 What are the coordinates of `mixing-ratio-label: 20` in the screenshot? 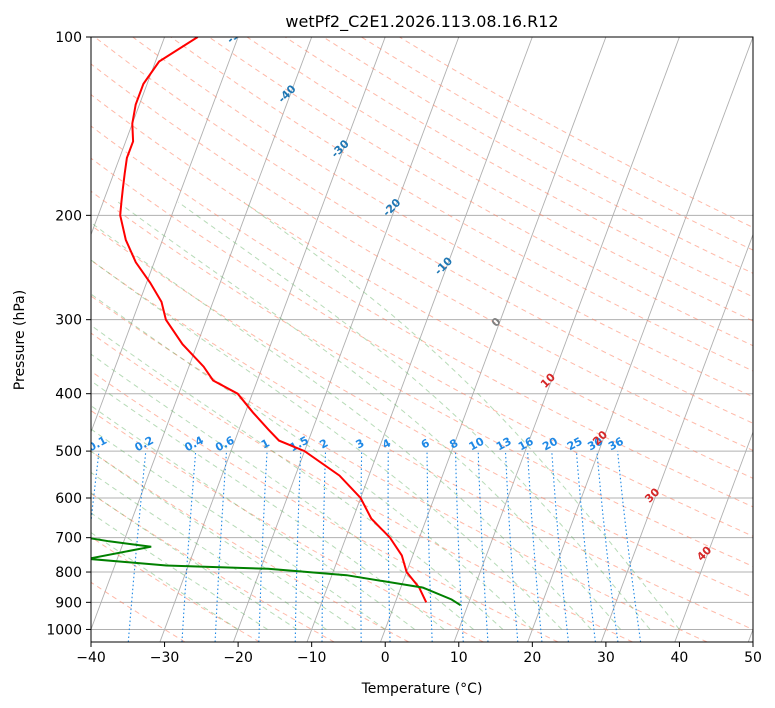 It's located at (550, 444).